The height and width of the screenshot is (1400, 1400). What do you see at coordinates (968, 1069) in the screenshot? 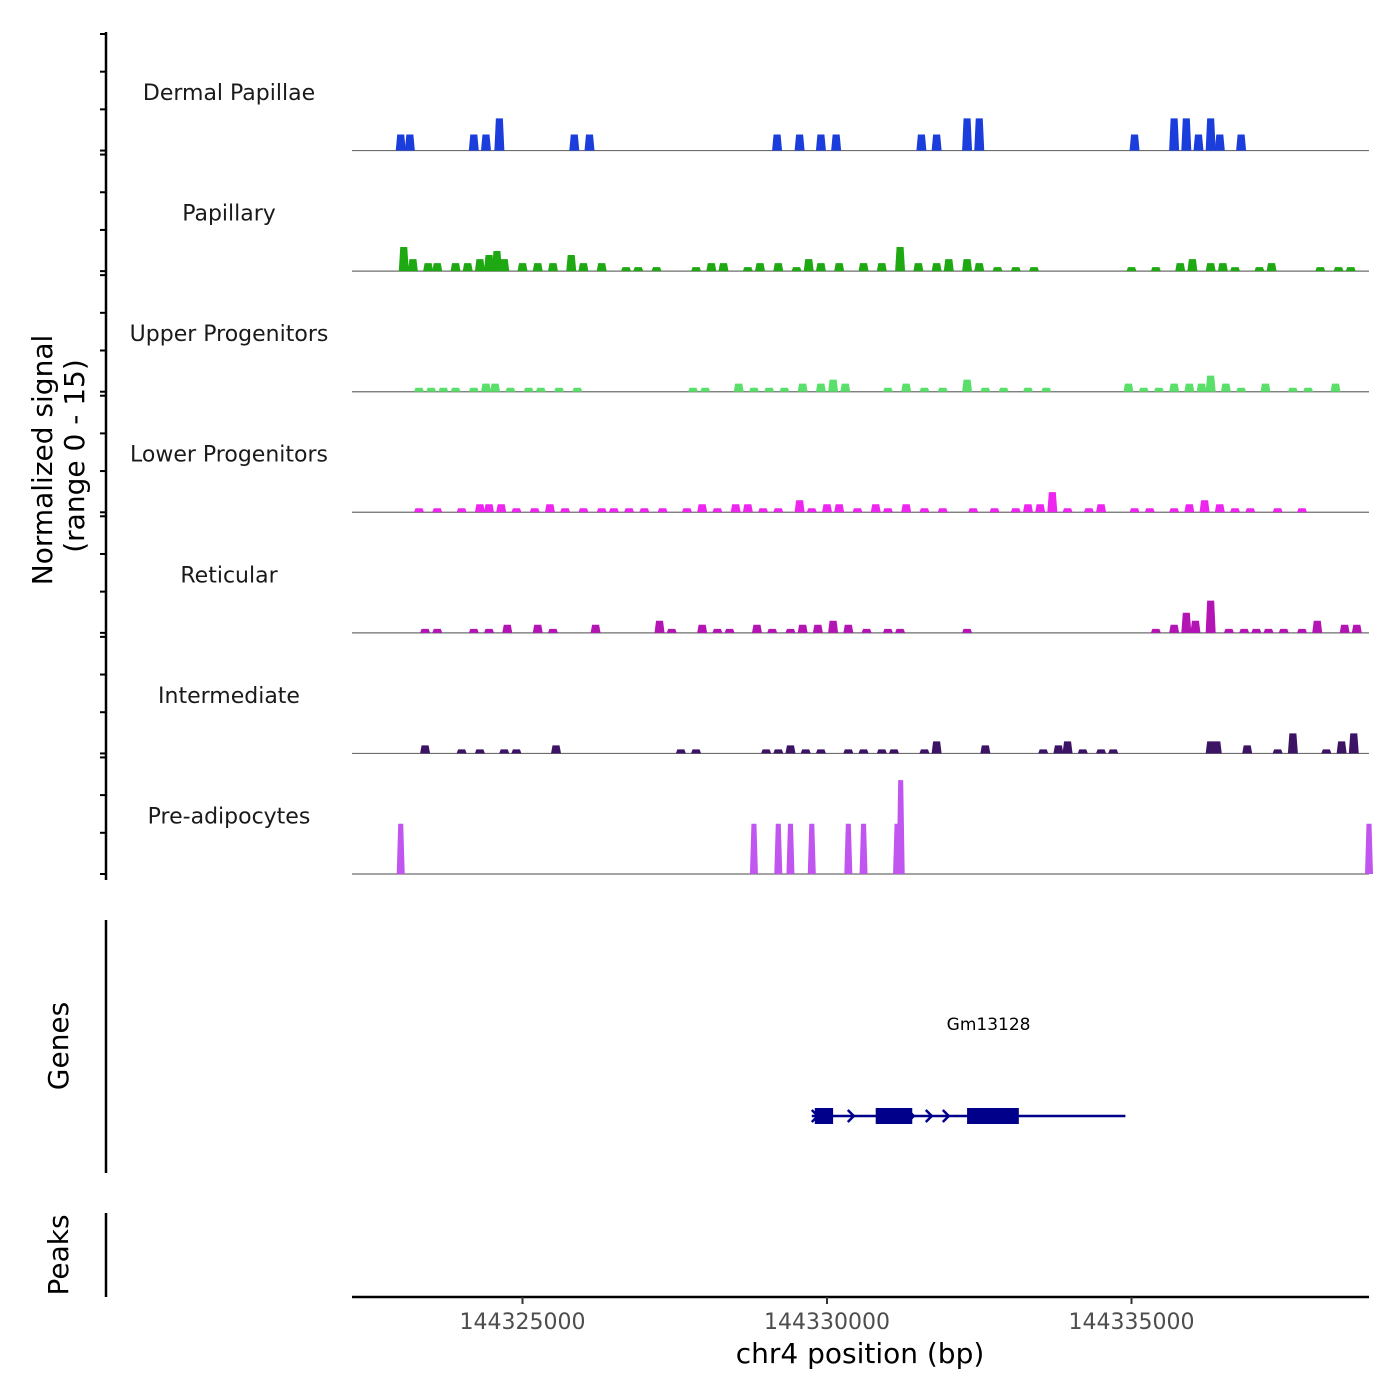
I see `gene-track: Gm13128` at bounding box center [968, 1069].